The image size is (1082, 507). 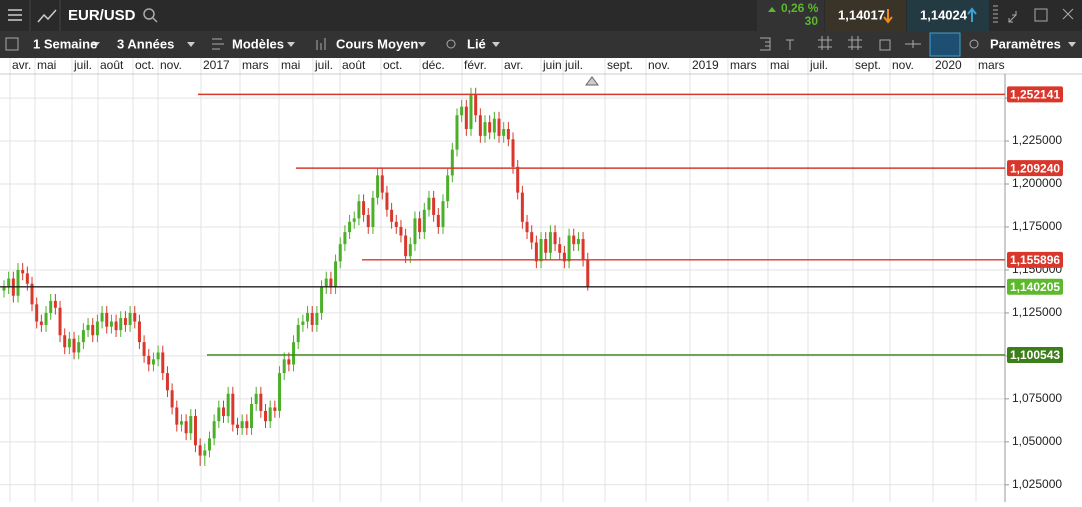 I want to click on level-label: 1,155896, so click(x=1035, y=260).